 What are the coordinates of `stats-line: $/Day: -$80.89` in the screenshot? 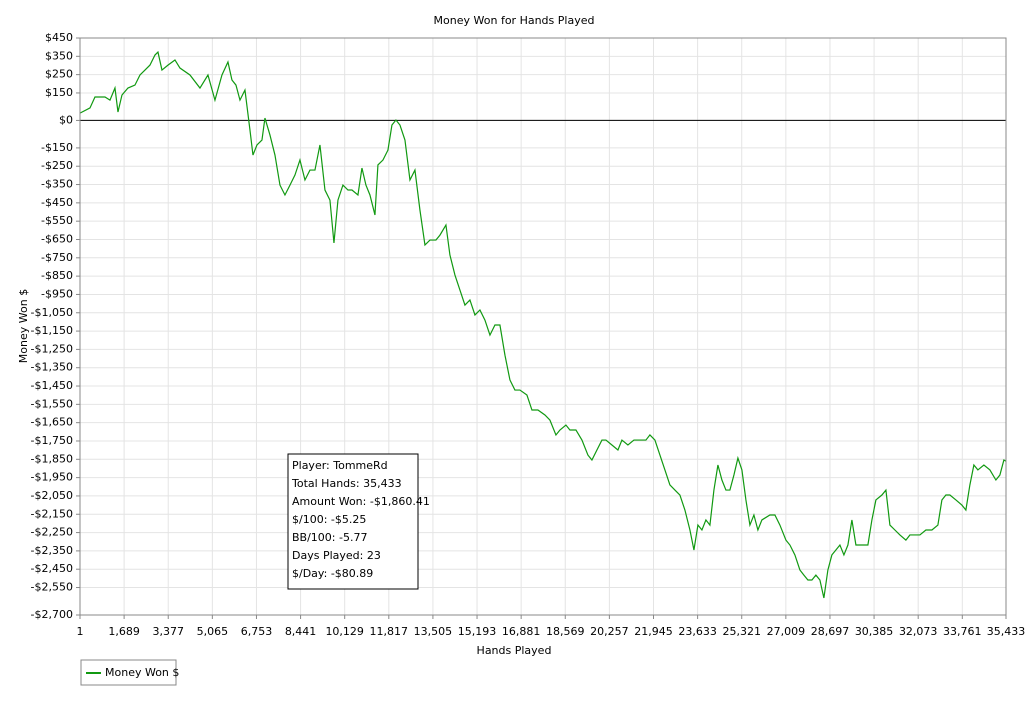 It's located at (332, 573).